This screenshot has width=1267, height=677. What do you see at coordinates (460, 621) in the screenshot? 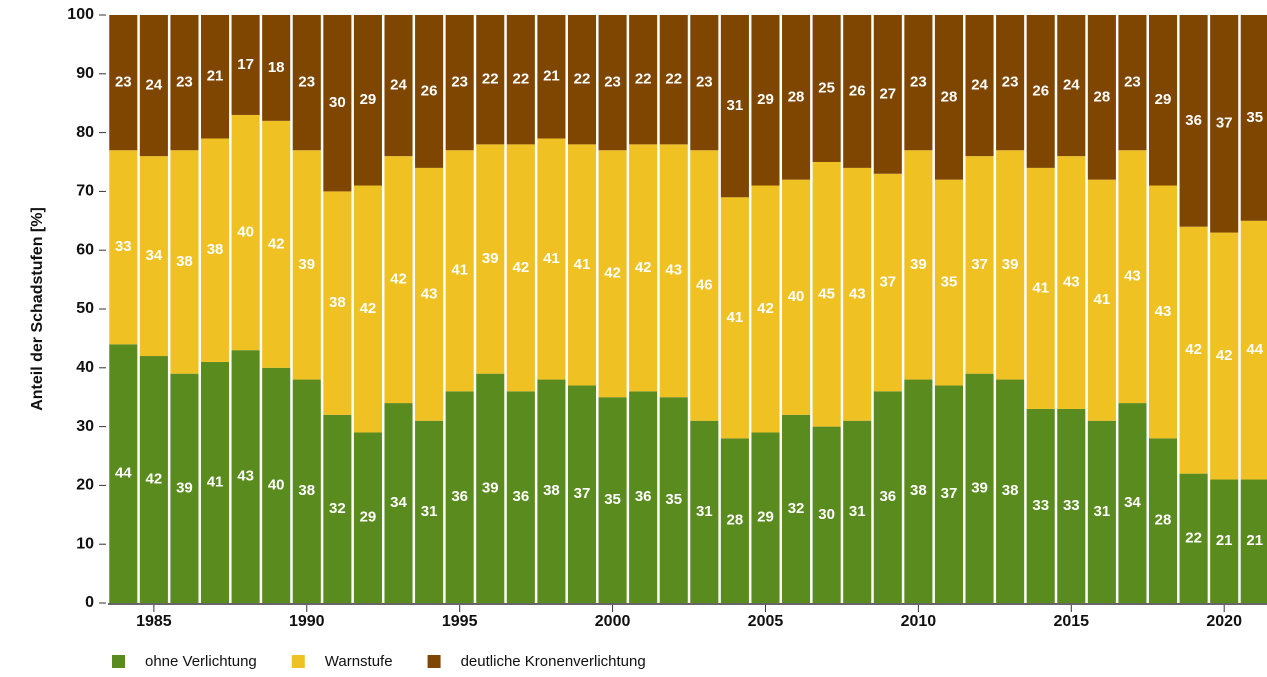
I see `x-tick-label: 1995` at bounding box center [460, 621].